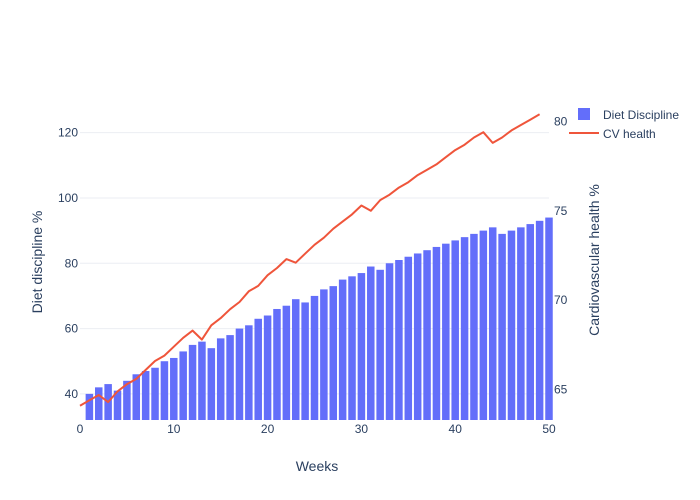 The width and height of the screenshot is (700, 500). What do you see at coordinates (37, 262) in the screenshot?
I see `y-axis-title: Diet discipline %` at bounding box center [37, 262].